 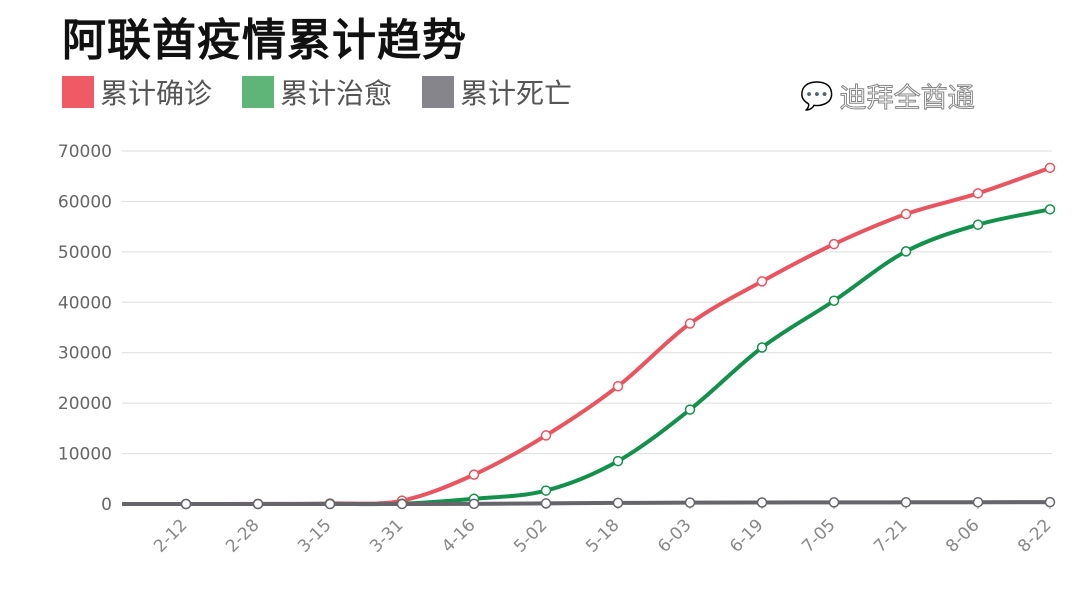 I want to click on x-tick-label: 8-22, so click(x=1034, y=535).